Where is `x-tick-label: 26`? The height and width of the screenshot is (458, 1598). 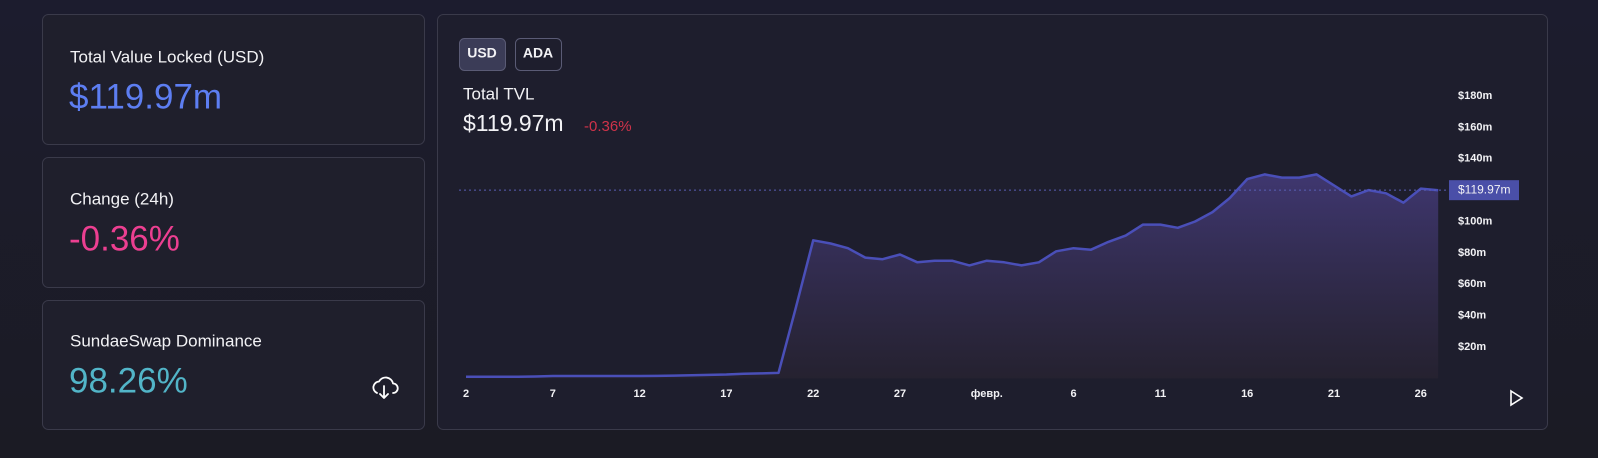
x-tick-label: 26 is located at coordinates (1421, 394).